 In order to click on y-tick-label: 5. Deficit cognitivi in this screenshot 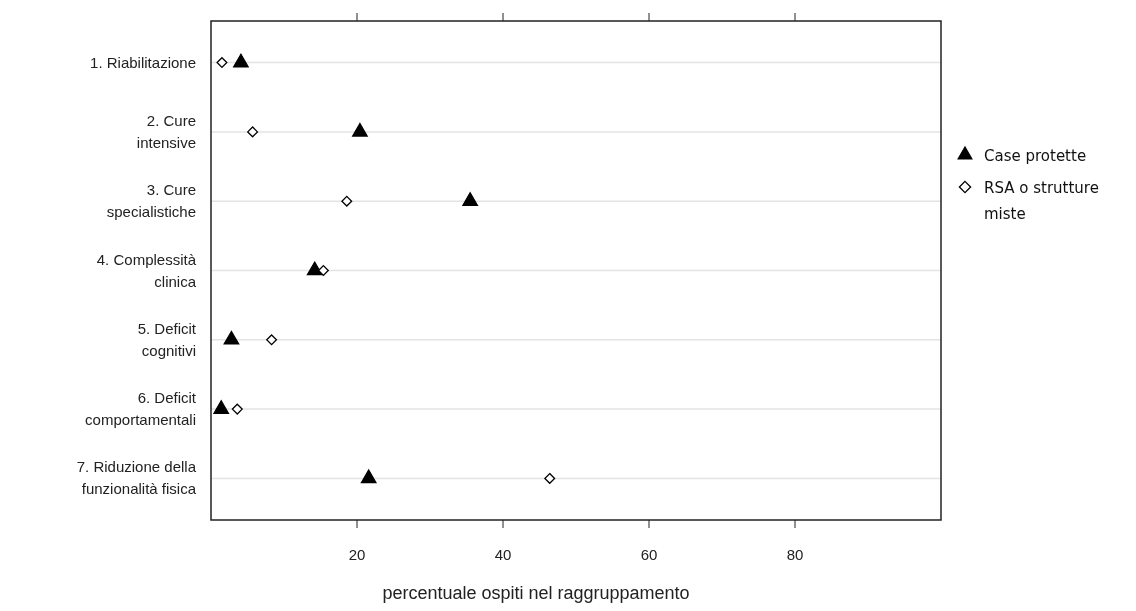, I will do `click(167, 339)`.